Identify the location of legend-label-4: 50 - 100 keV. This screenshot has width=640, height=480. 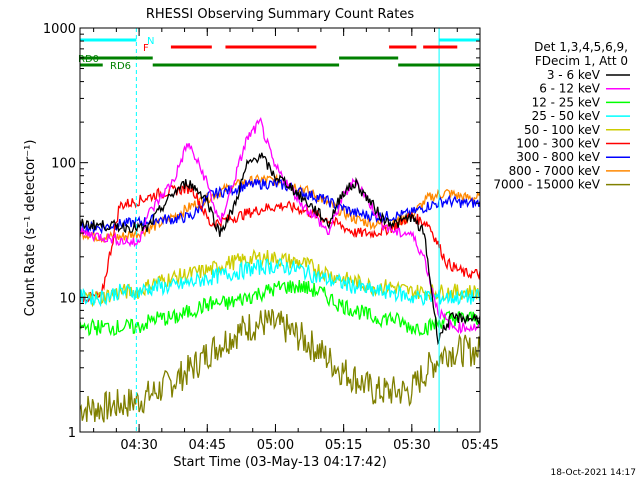
(562, 130).